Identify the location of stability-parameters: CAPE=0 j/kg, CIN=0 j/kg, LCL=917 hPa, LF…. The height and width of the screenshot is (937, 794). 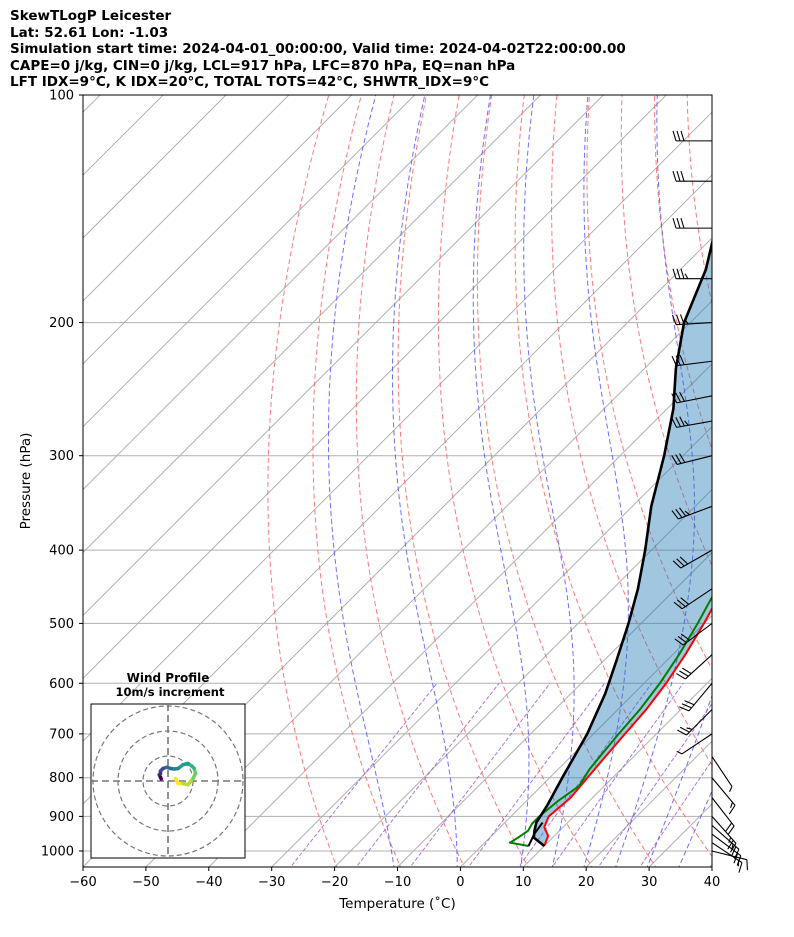
(263, 65).